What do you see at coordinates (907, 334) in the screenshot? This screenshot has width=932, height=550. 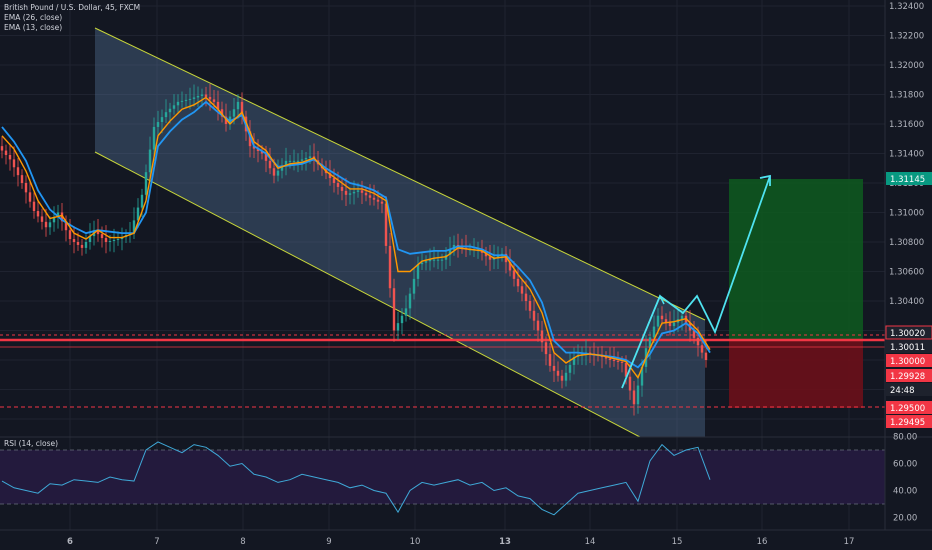 I see `price-badge-label: 1.30020` at bounding box center [907, 334].